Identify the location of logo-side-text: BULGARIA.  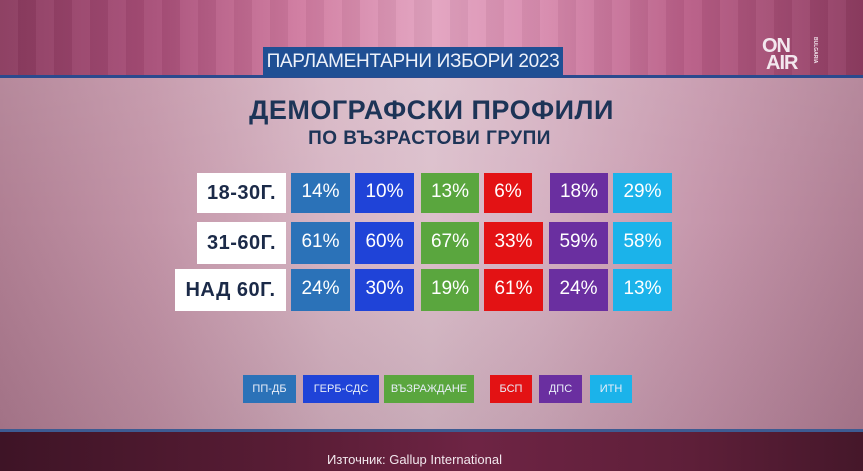
(815, 50).